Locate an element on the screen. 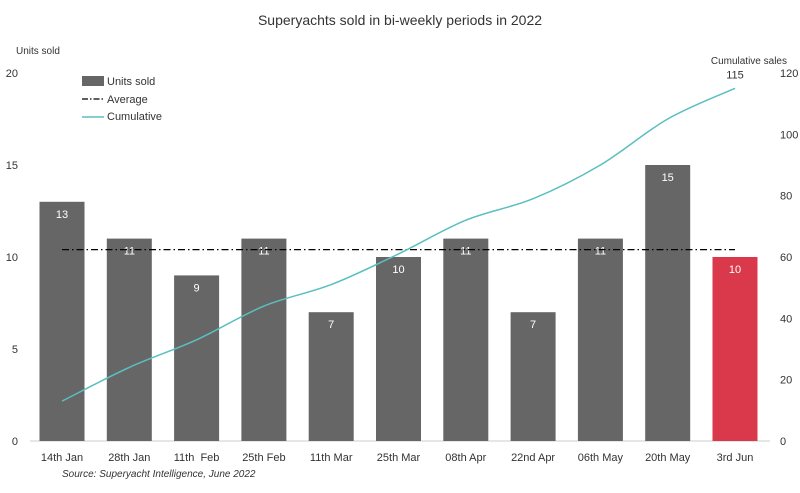 The width and height of the screenshot is (800, 493). bar-value-label: 9 is located at coordinates (197, 288).